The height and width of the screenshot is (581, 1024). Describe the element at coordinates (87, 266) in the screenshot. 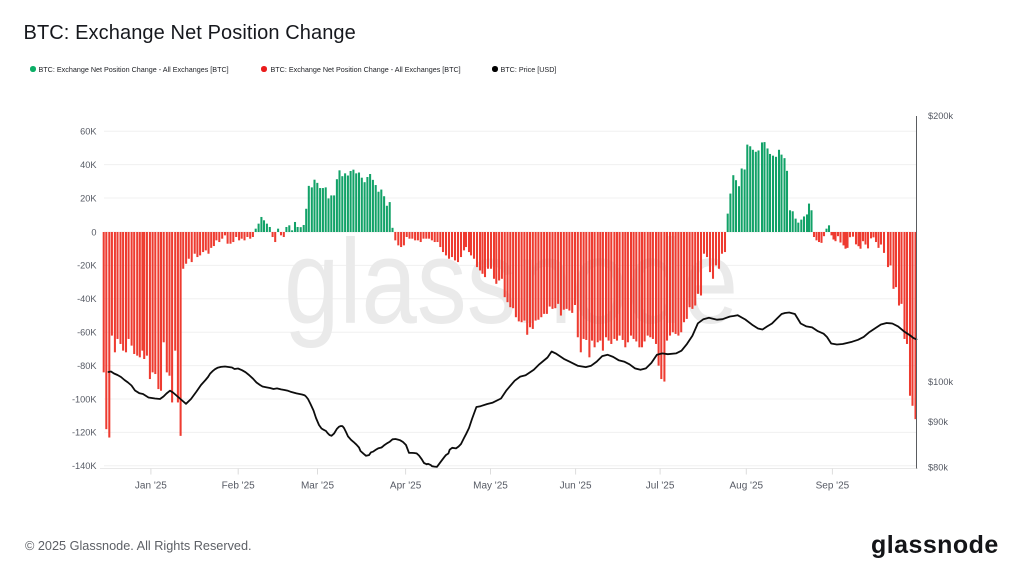

I see `svg-text: -20K` at that location.